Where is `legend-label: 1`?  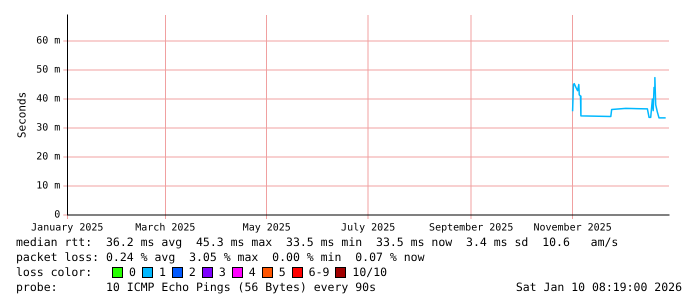
legend-label: 1 is located at coordinates (162, 272).